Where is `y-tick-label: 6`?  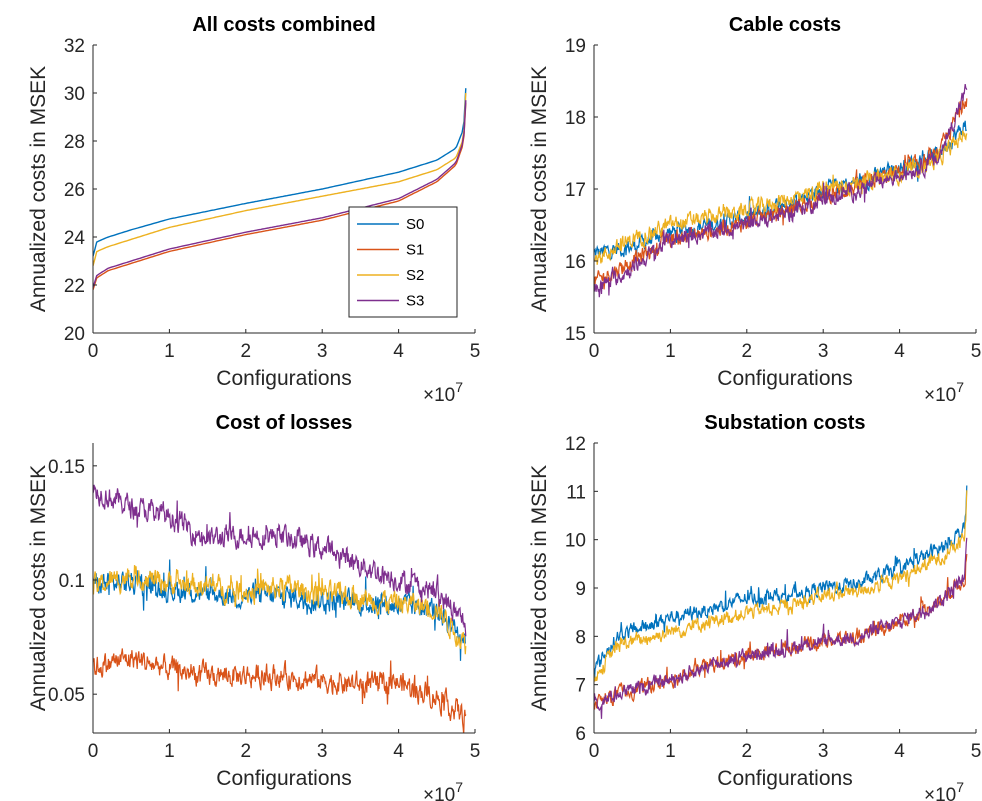
y-tick-label: 6 is located at coordinates (580, 734).